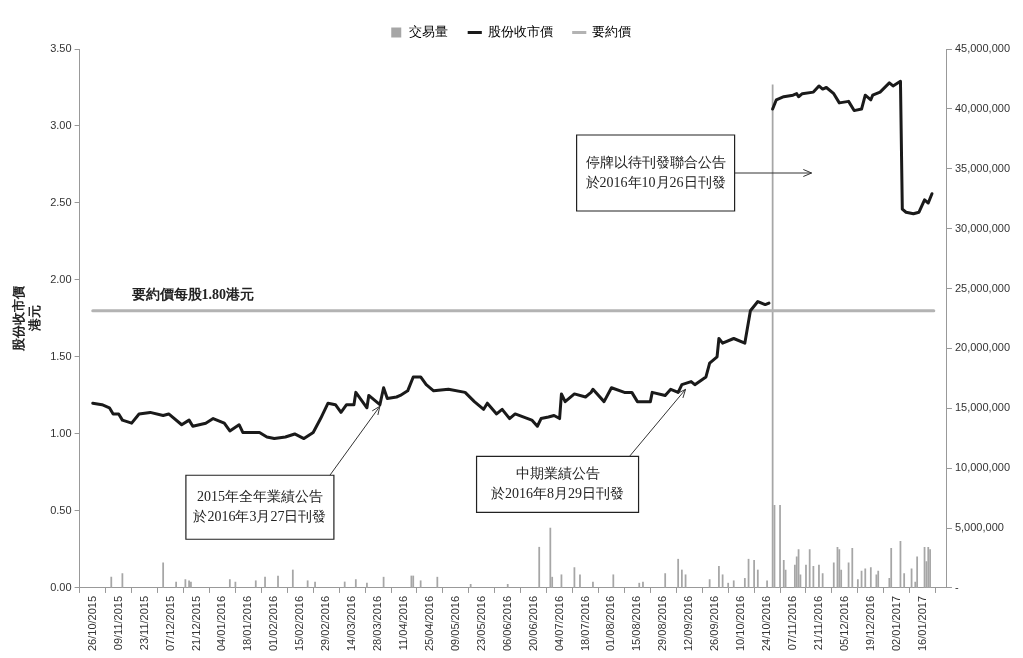  Describe the element at coordinates (480, 623) in the screenshot. I see `x-tick-label: 23/05/2016` at that location.